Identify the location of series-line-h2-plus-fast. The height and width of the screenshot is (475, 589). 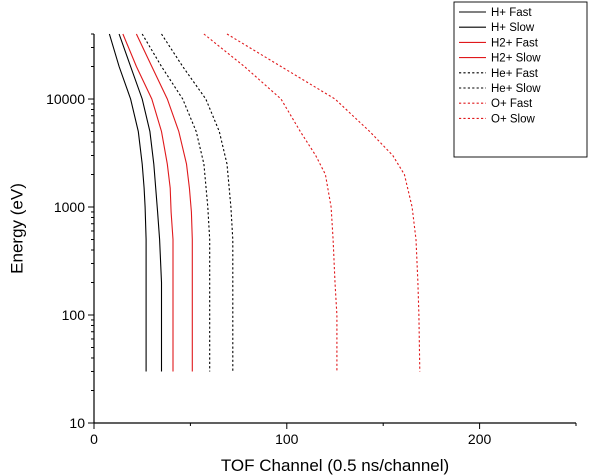
(148, 202).